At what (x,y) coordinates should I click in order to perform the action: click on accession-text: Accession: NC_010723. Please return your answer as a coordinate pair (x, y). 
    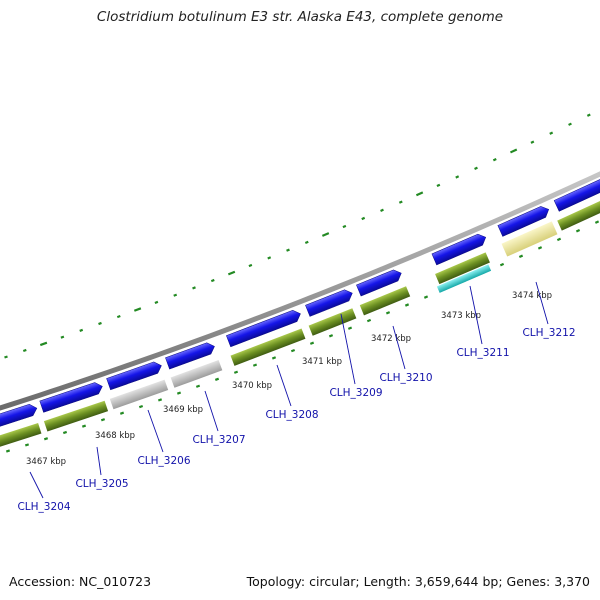
    Looking at the image, I should click on (80, 581).